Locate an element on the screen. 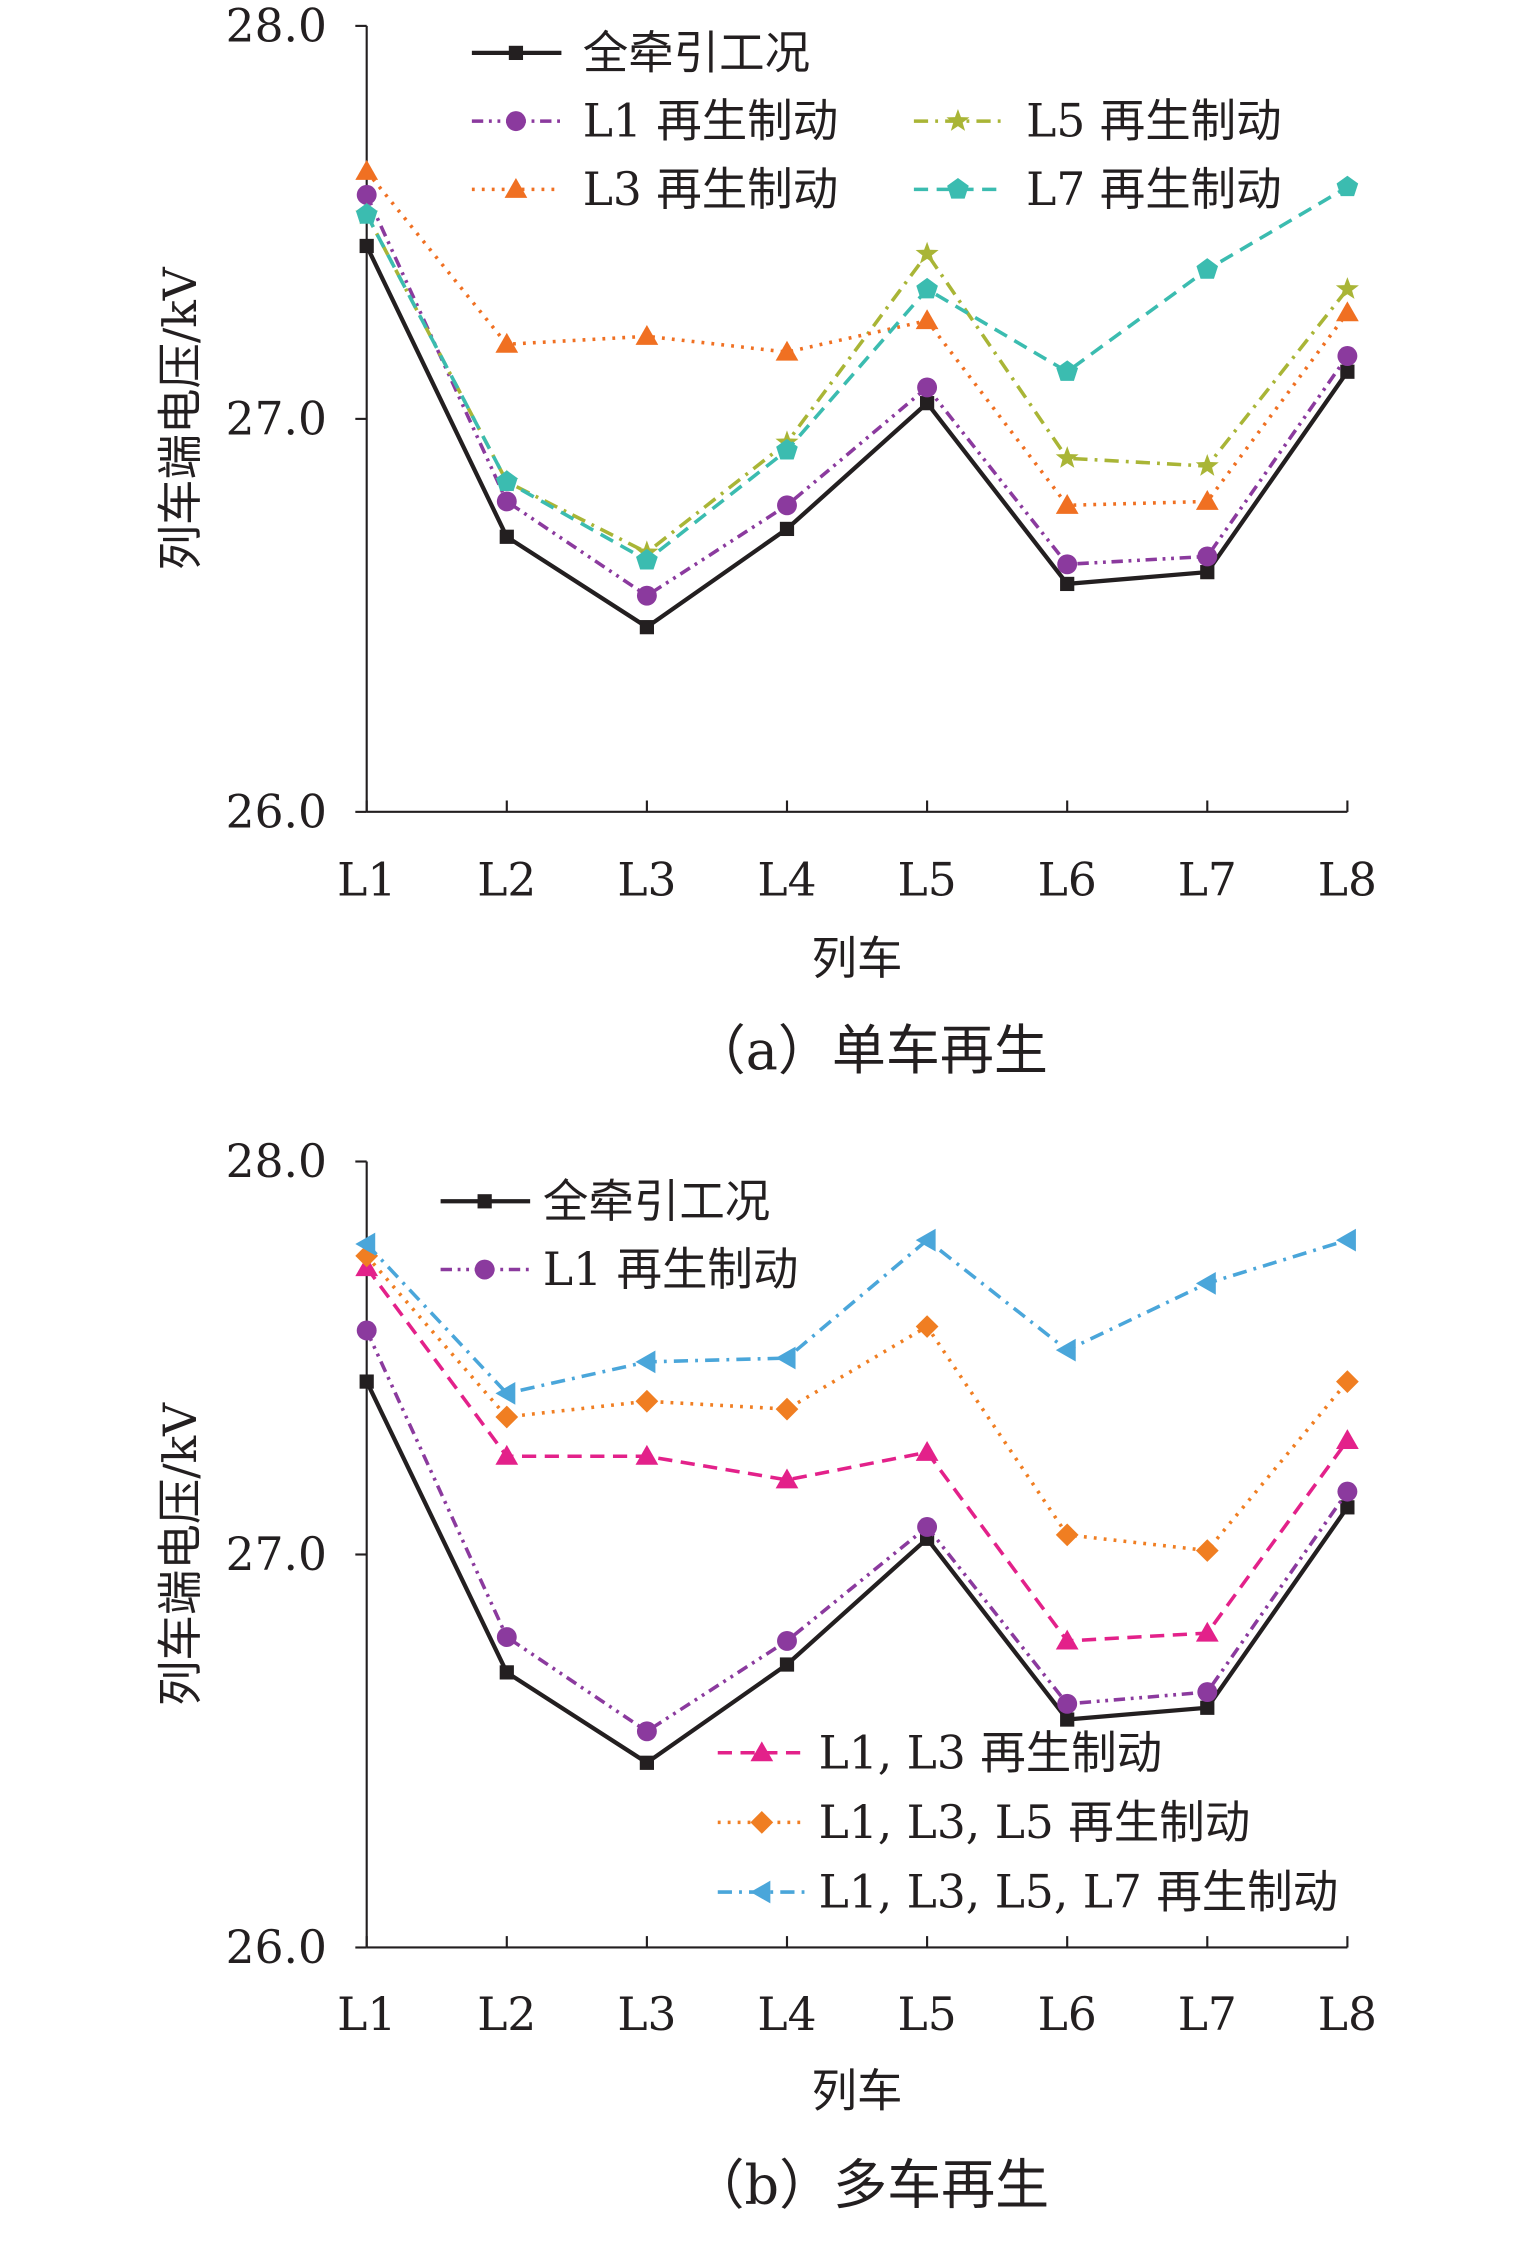  legend-item: L1 再生制动 is located at coordinates (619, 1269).